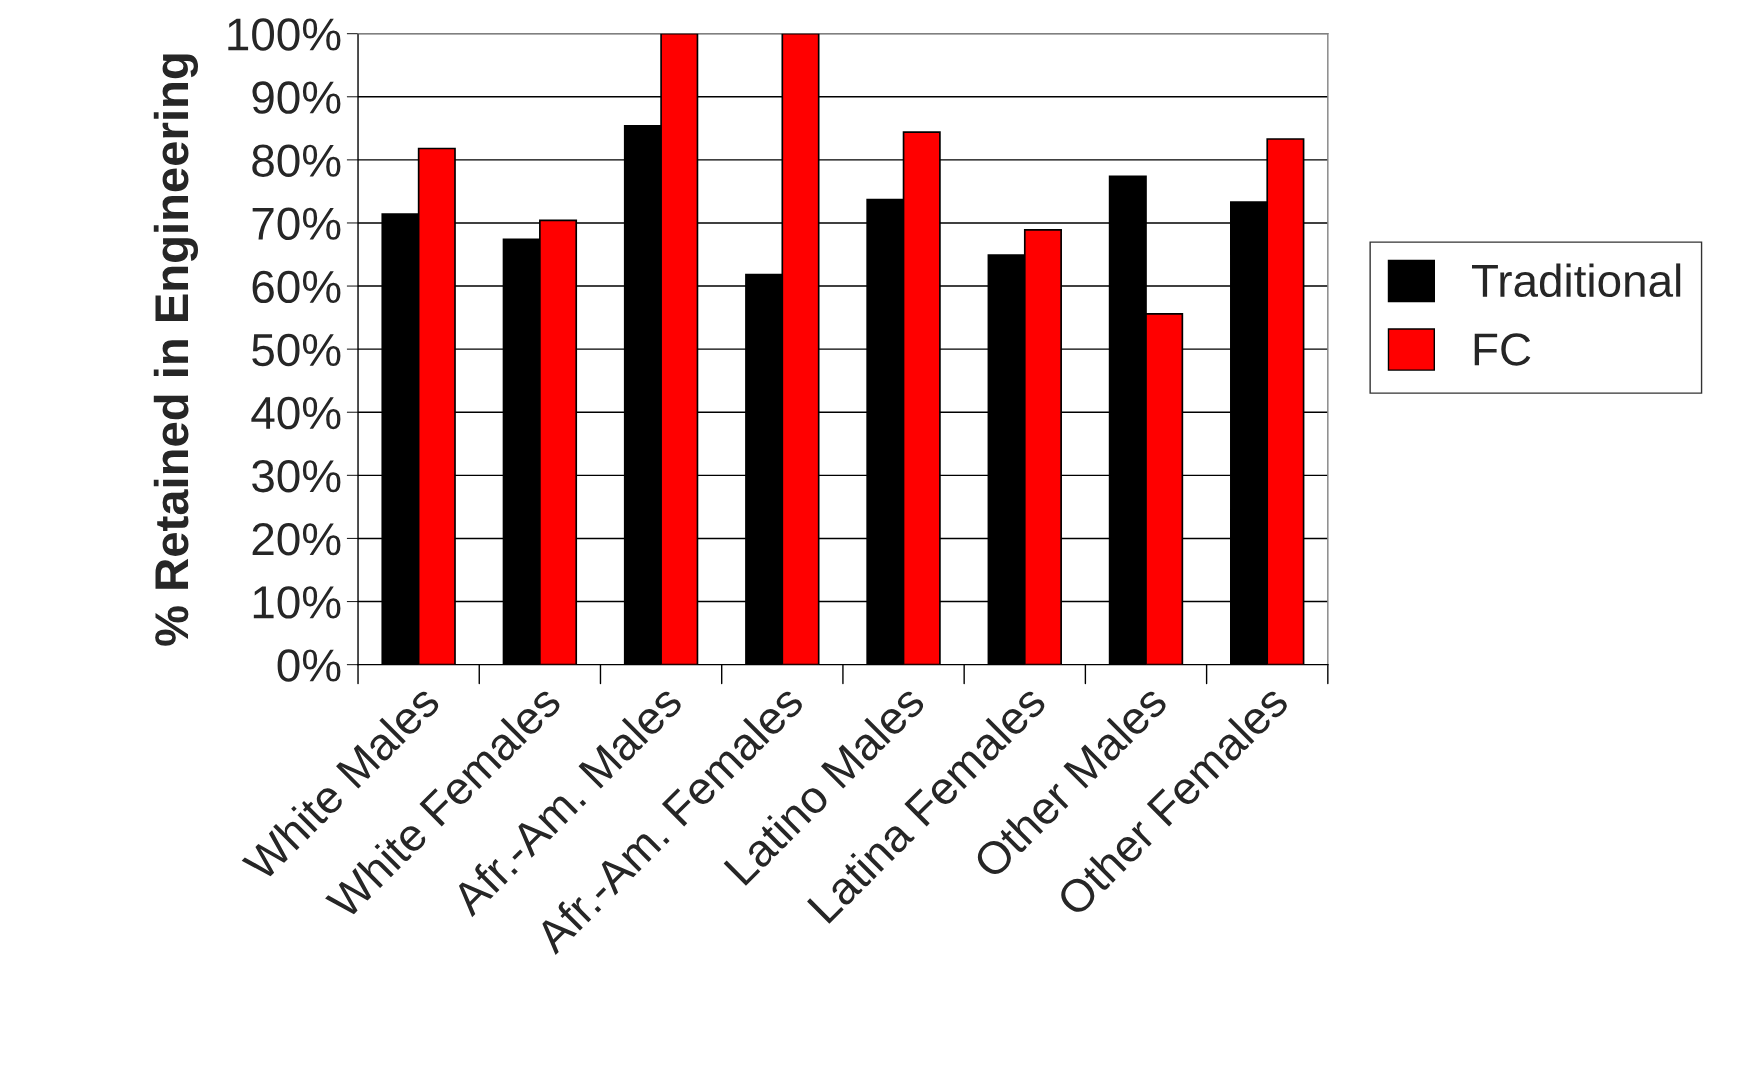 This screenshot has height=1086, width=1738. What do you see at coordinates (296, 97) in the screenshot?
I see `y-tick-label: 90%` at bounding box center [296, 97].